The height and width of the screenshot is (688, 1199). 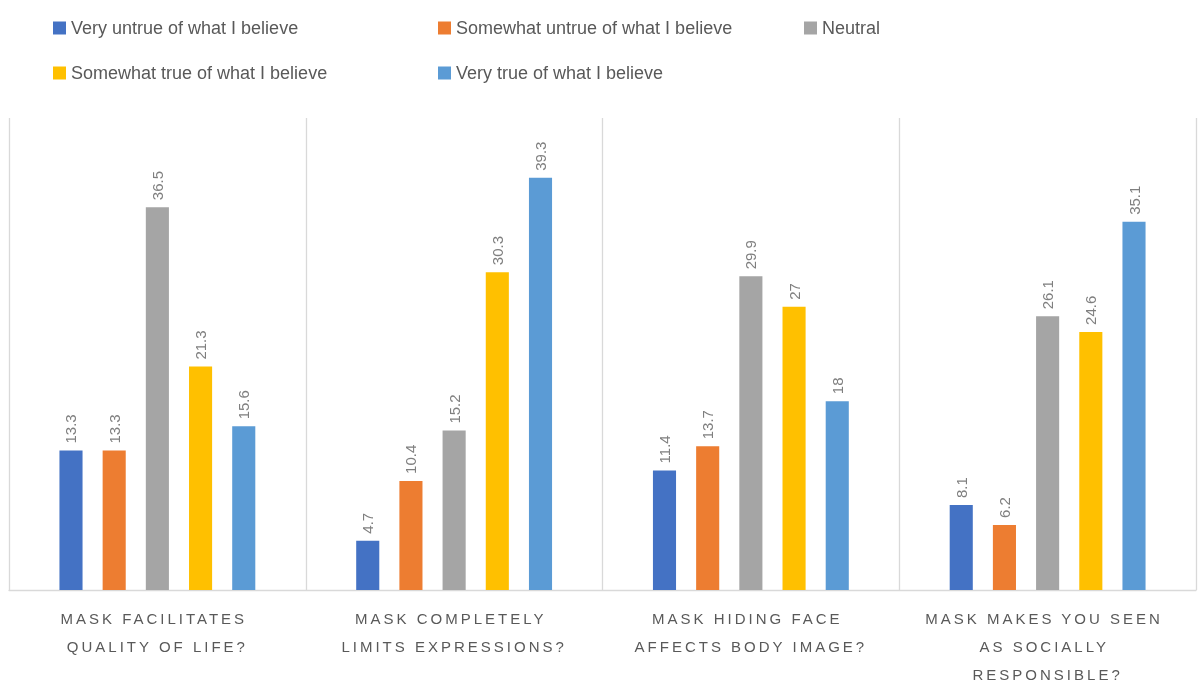 What do you see at coordinates (560, 73) in the screenshot?
I see `legend-label: Very true of what I believe` at bounding box center [560, 73].